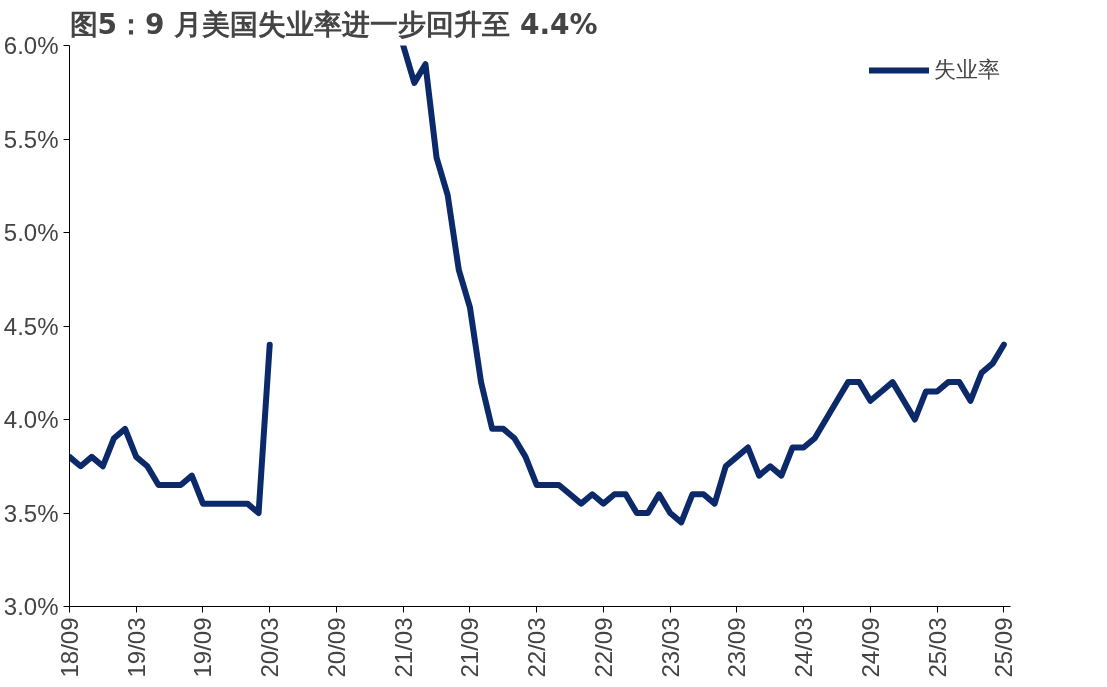  Describe the element at coordinates (31, 232) in the screenshot. I see `y-tick-label: 5.0%` at that location.